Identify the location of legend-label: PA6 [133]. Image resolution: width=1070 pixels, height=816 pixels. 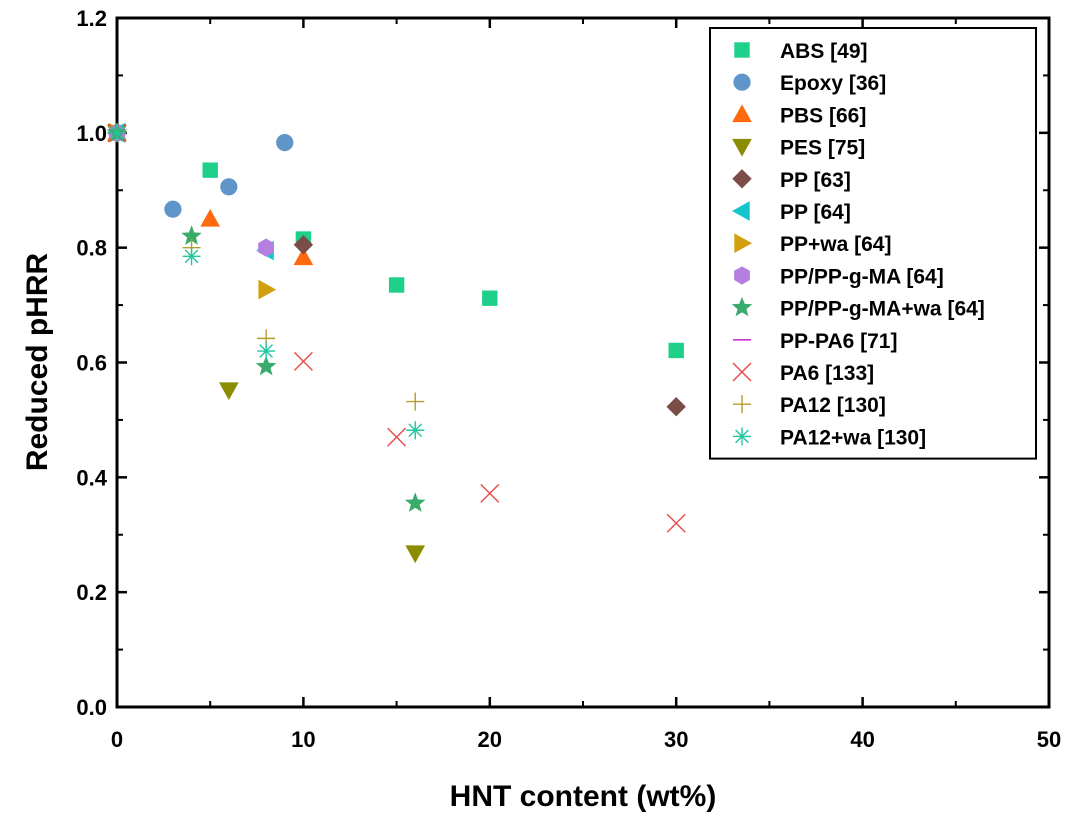
(827, 373).